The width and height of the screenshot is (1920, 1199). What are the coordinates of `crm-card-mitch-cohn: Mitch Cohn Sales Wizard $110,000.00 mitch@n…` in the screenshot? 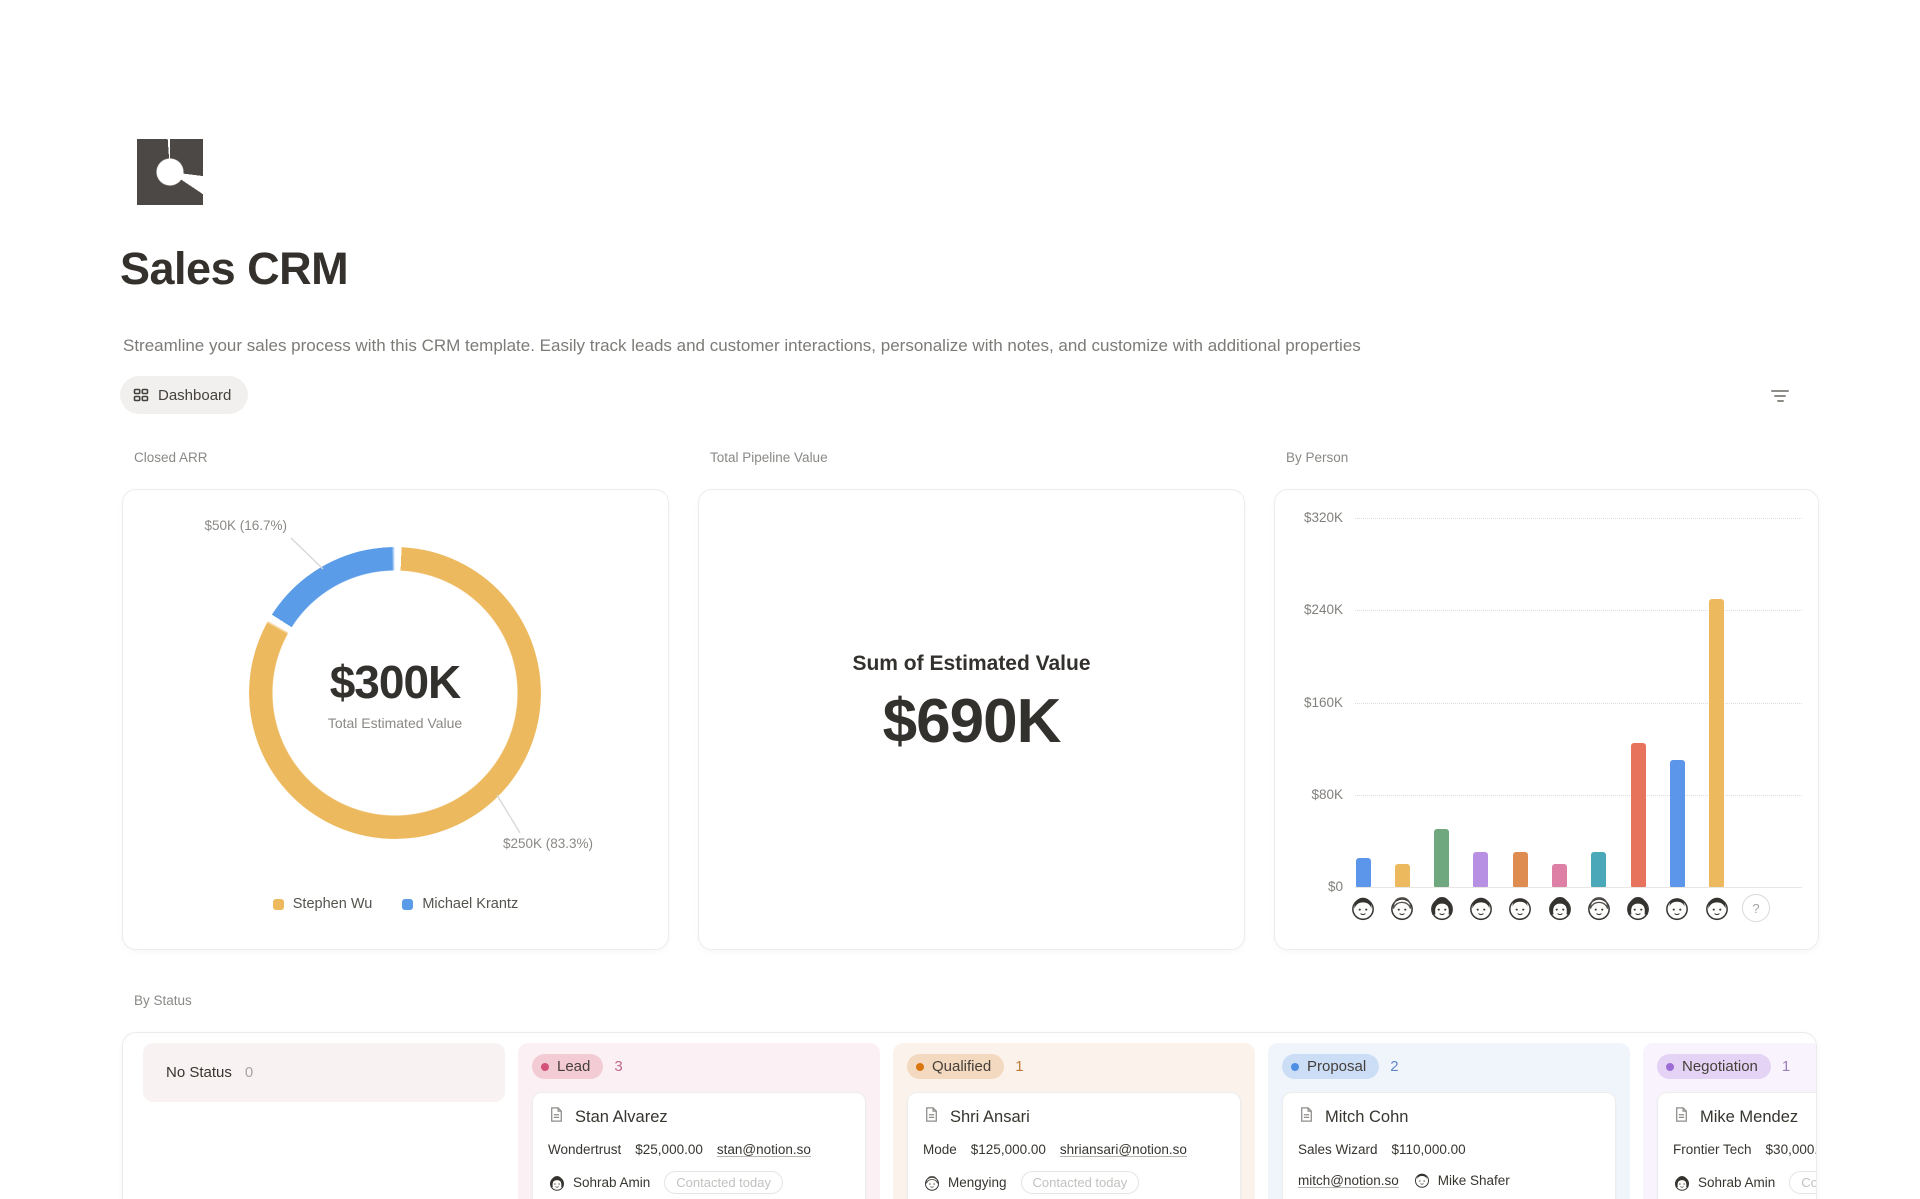 It's located at (1449, 1145).